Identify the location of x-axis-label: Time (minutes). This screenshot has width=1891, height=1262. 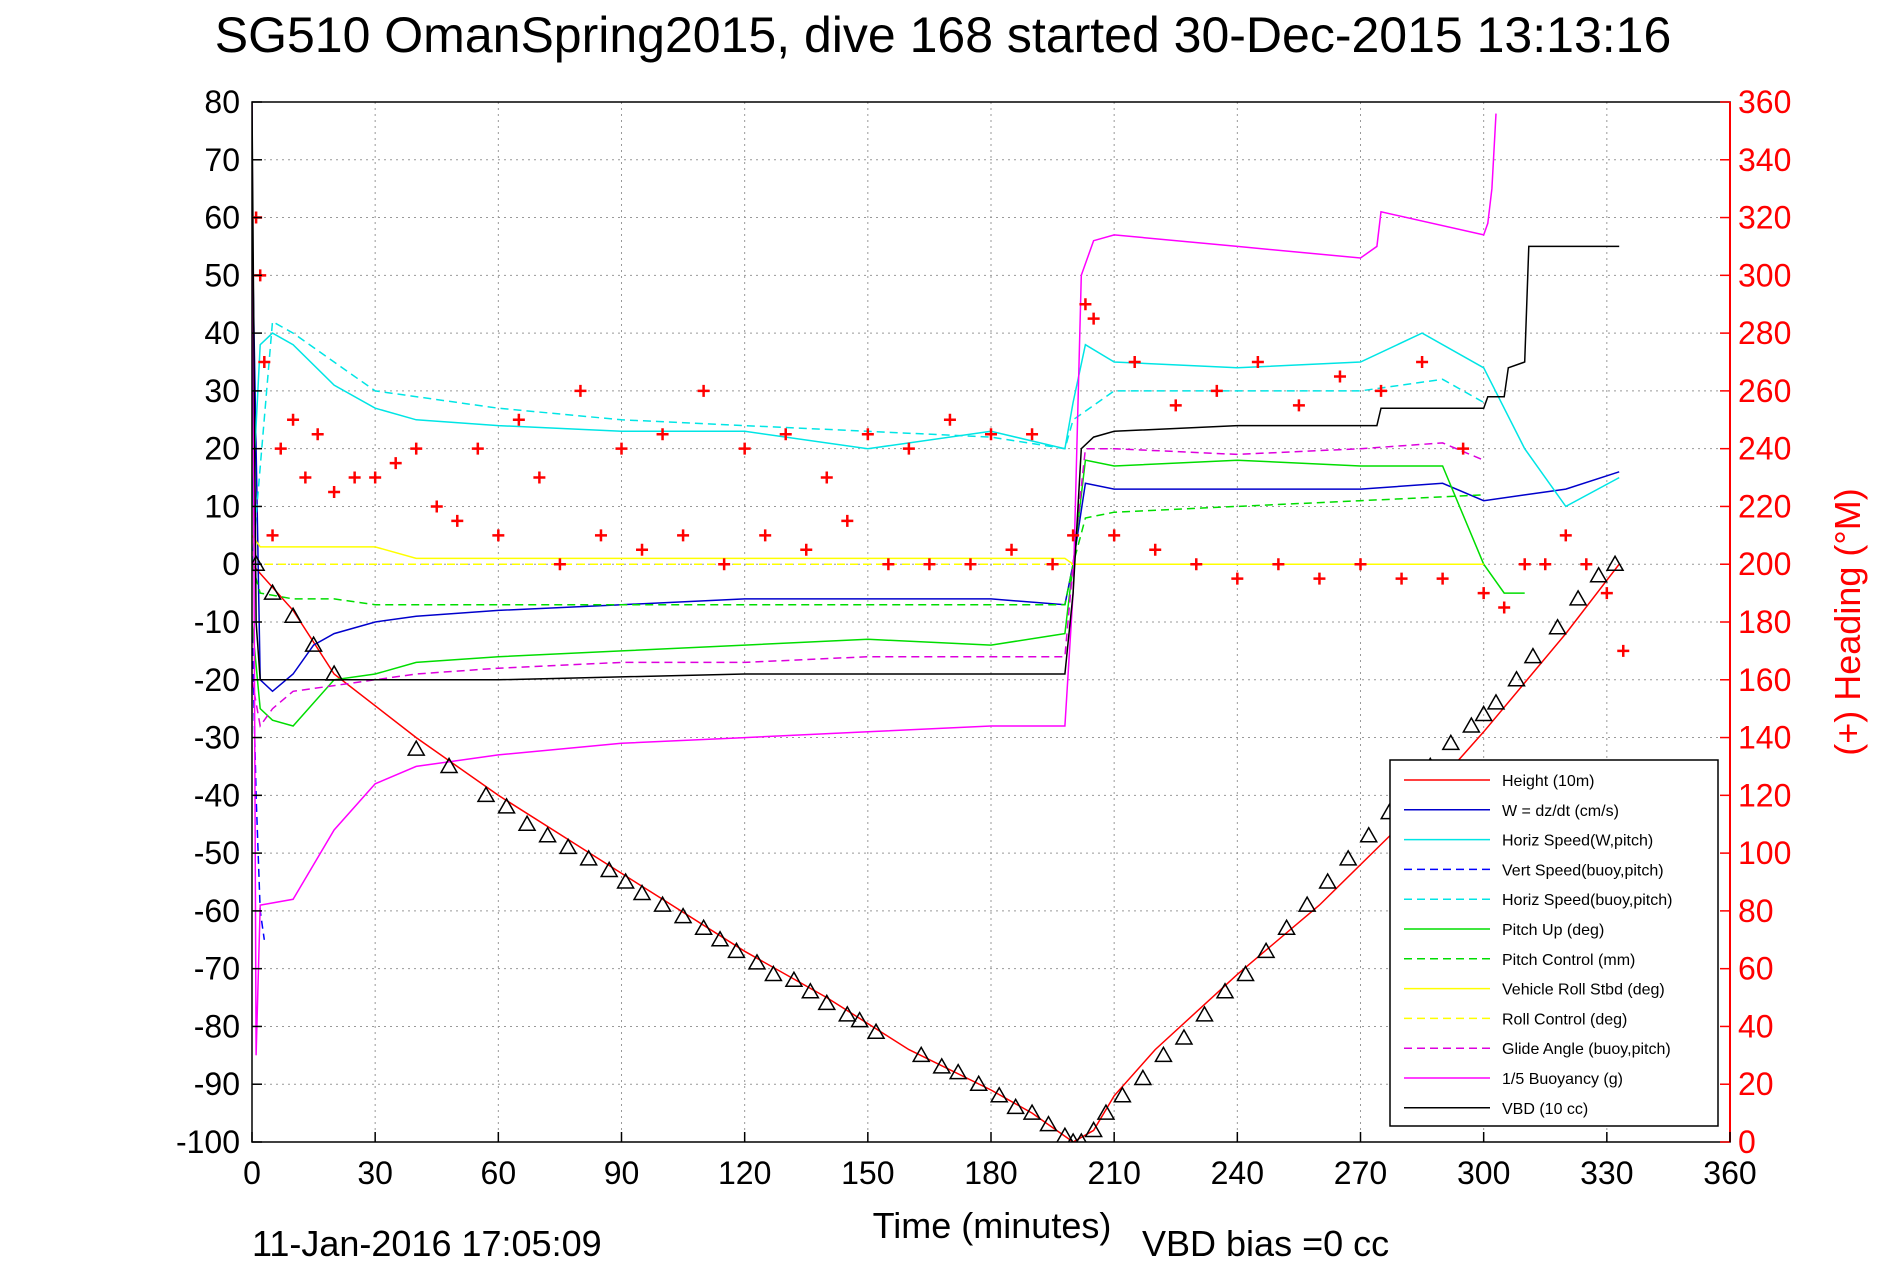
(992, 1225).